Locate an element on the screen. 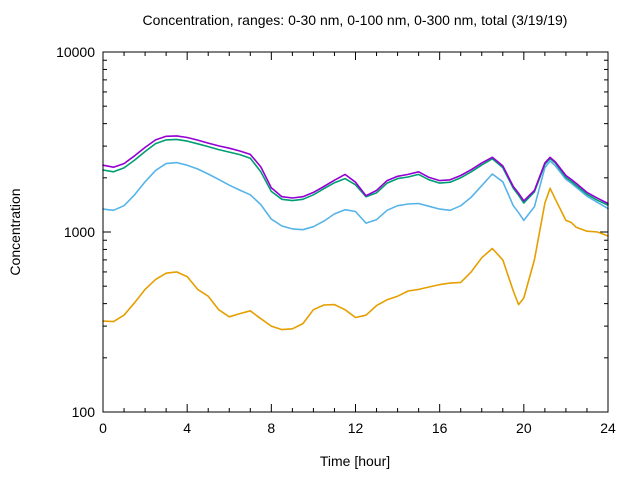  x-tick-label: 20 is located at coordinates (524, 428).